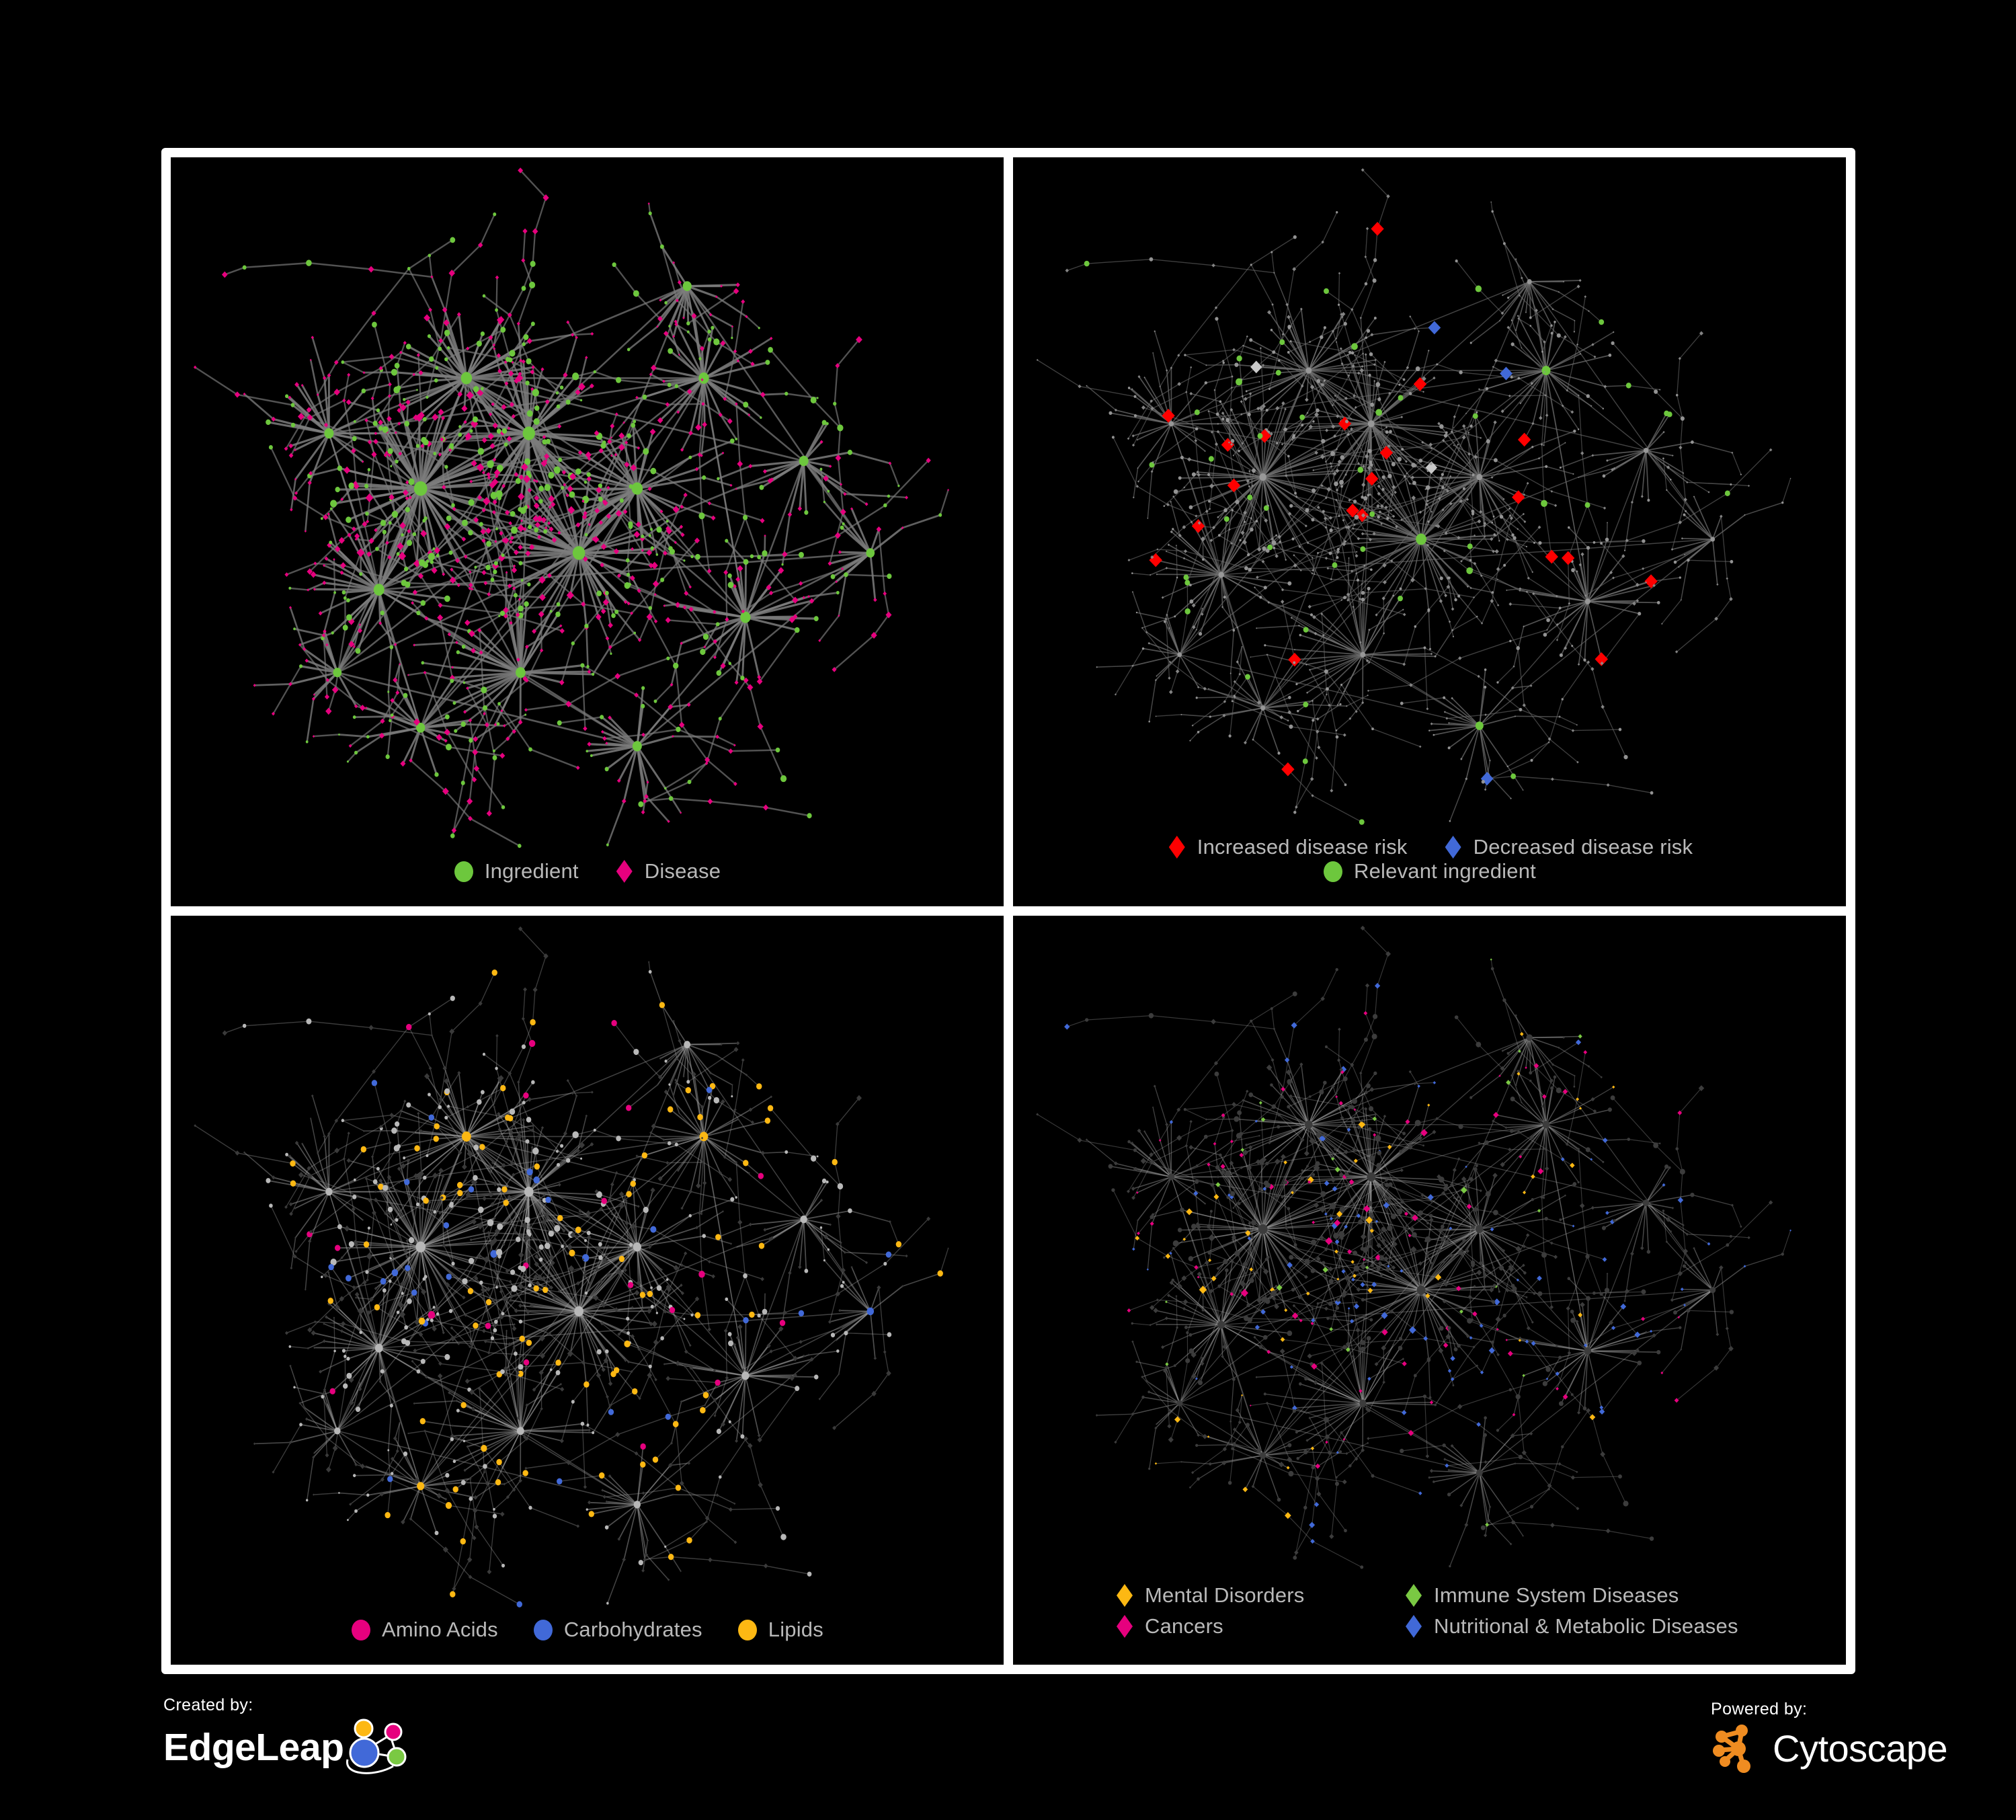 The width and height of the screenshot is (2016, 1820). I want to click on red-diamond-icon, so click(1176, 847).